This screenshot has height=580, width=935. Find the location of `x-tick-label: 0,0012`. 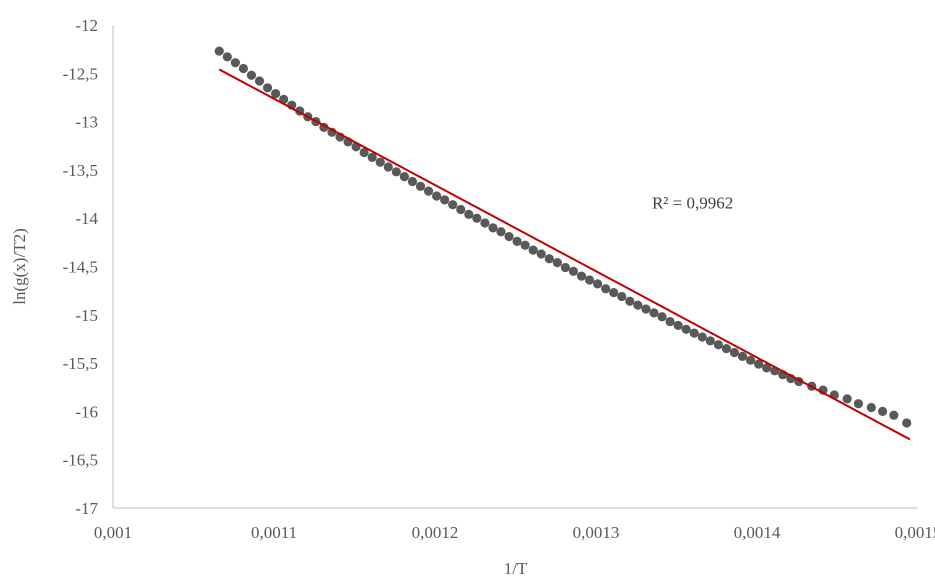

x-tick-label: 0,0012 is located at coordinates (435, 532).